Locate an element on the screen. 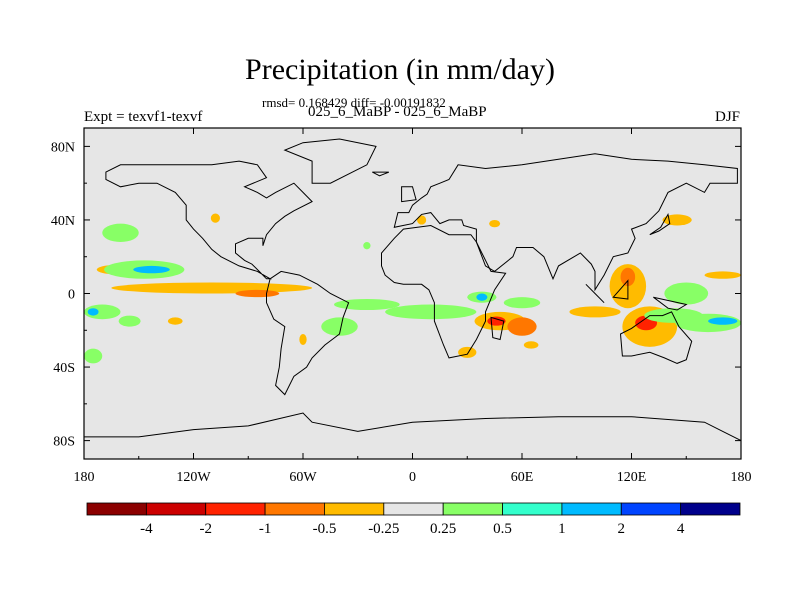  colorbar-label: -4 is located at coordinates (146, 529).